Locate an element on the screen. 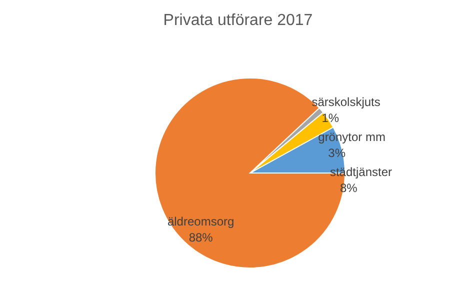  chart-title: Privata utförare 2017 is located at coordinates (238, 21).